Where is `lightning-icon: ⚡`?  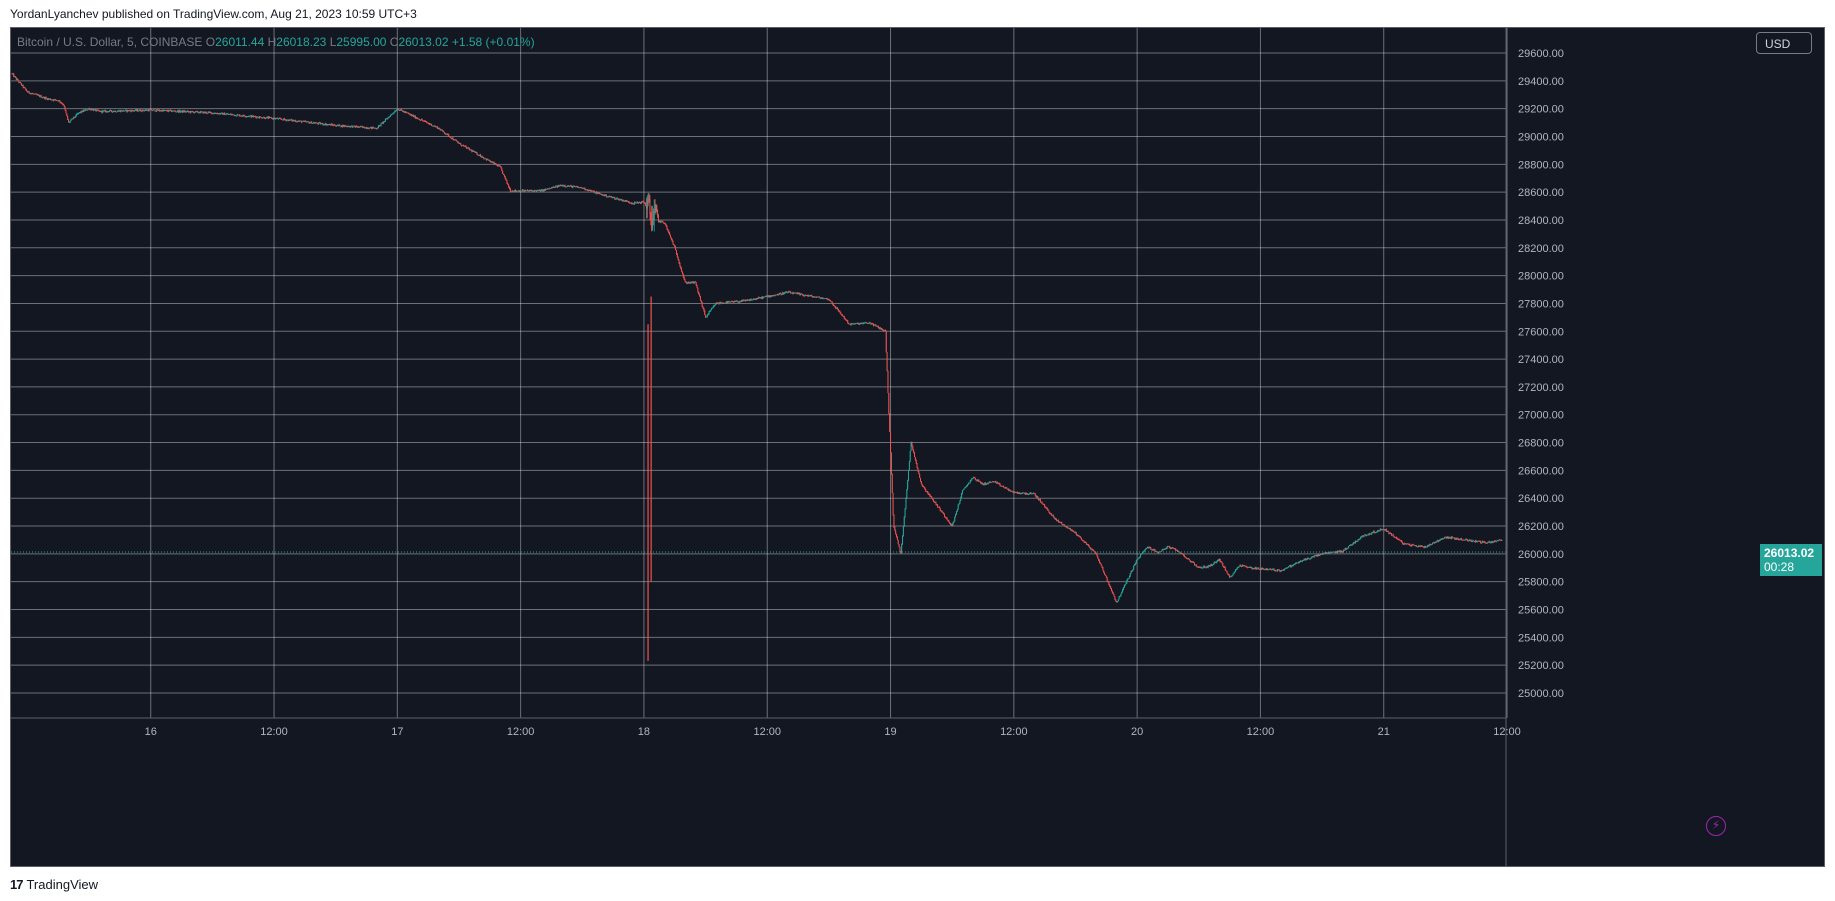
lightning-icon: ⚡ is located at coordinates (1716, 826).